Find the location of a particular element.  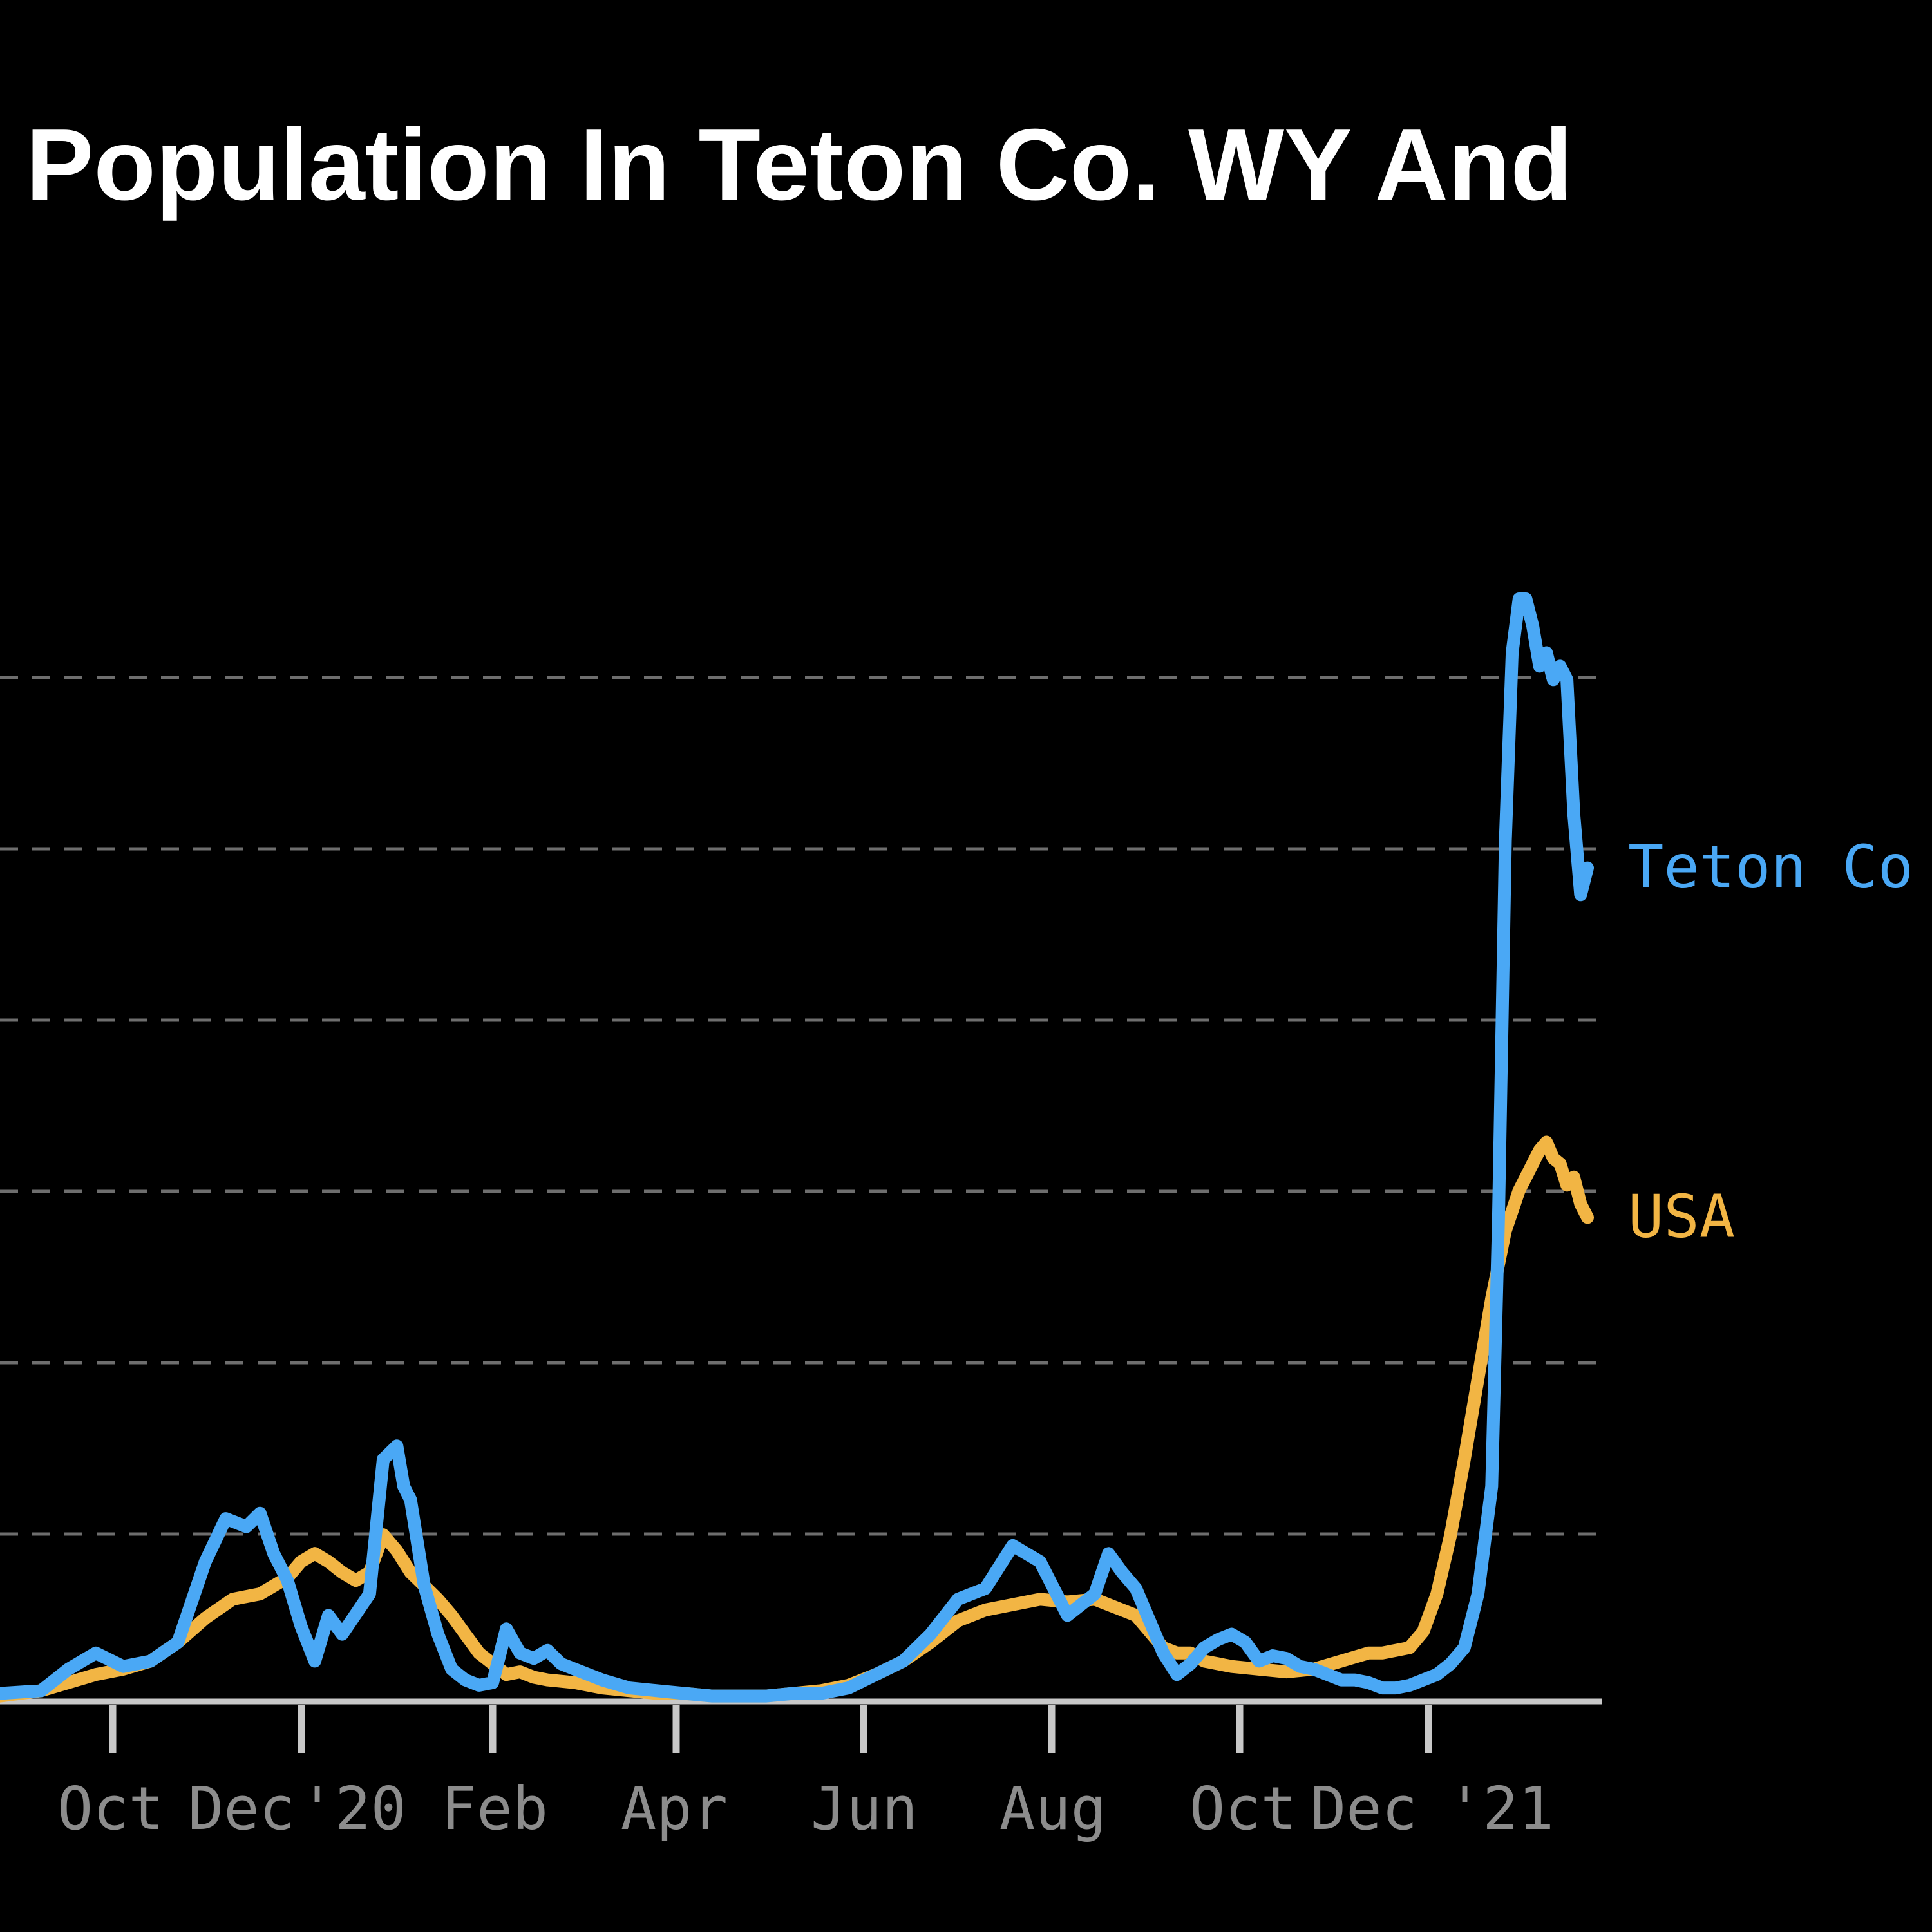

x-tick-label-8: Dec is located at coordinates (1364, 1808).